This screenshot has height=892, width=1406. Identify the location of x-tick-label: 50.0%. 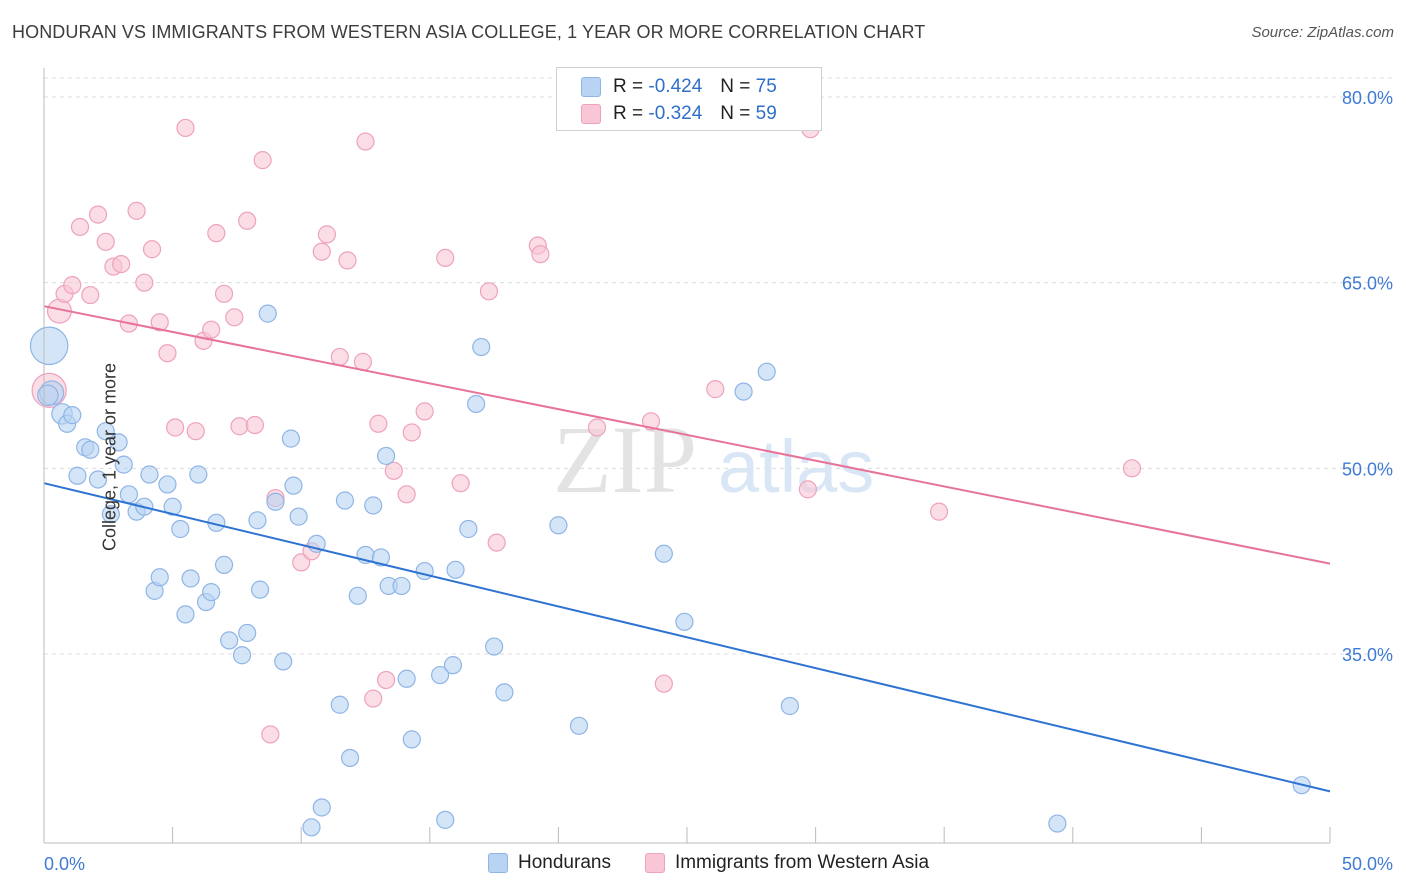
(1367, 864).